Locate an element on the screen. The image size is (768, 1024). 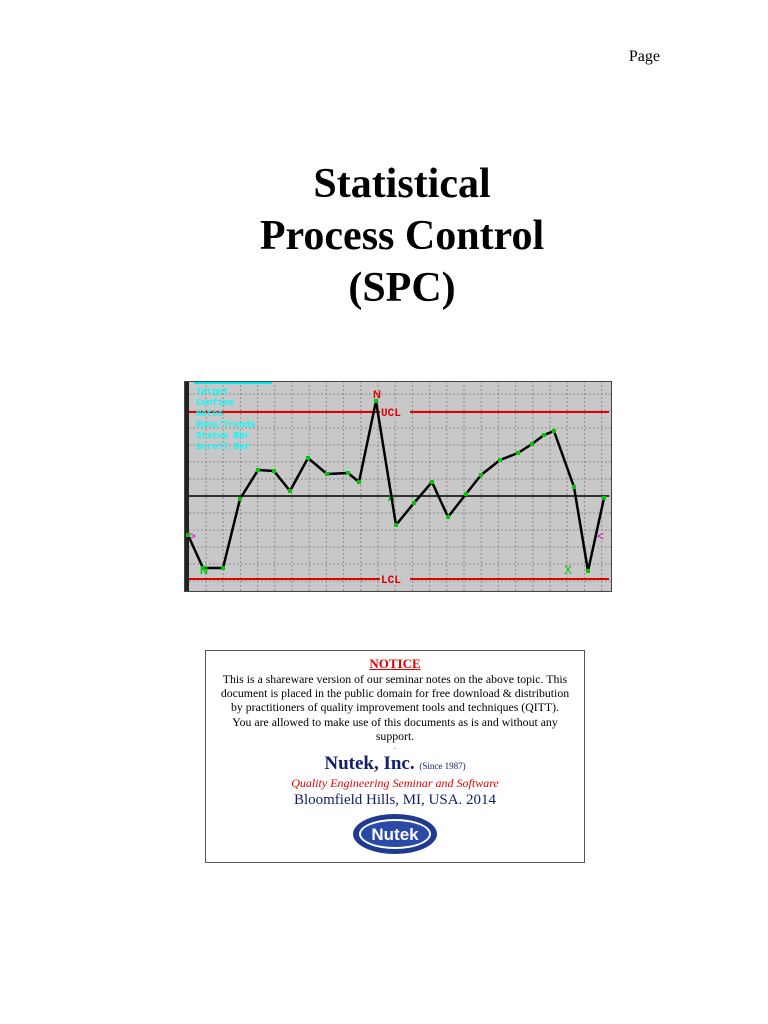
company-name: Nutek, Inc. is located at coordinates (369, 764).